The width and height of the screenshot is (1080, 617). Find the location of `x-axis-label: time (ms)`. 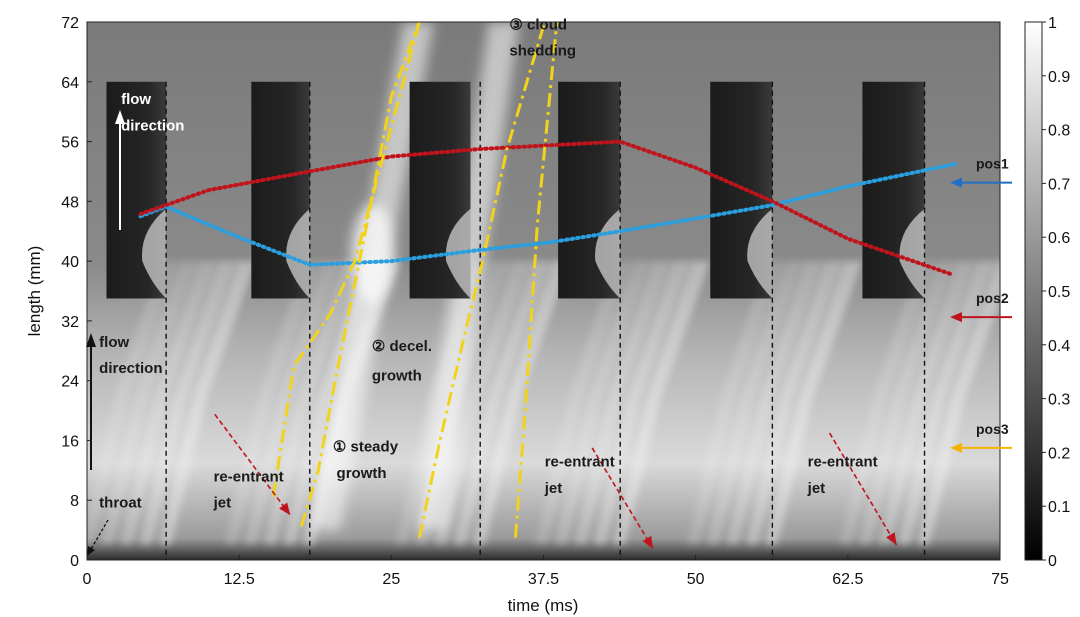

x-axis-label: time (ms) is located at coordinates (543, 605).